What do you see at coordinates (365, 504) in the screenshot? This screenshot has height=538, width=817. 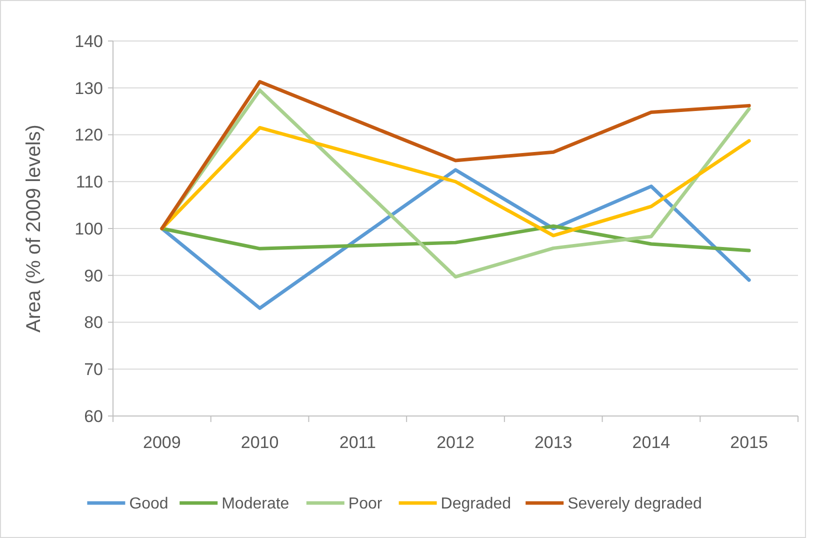 I see `legend-label: Poor` at bounding box center [365, 504].